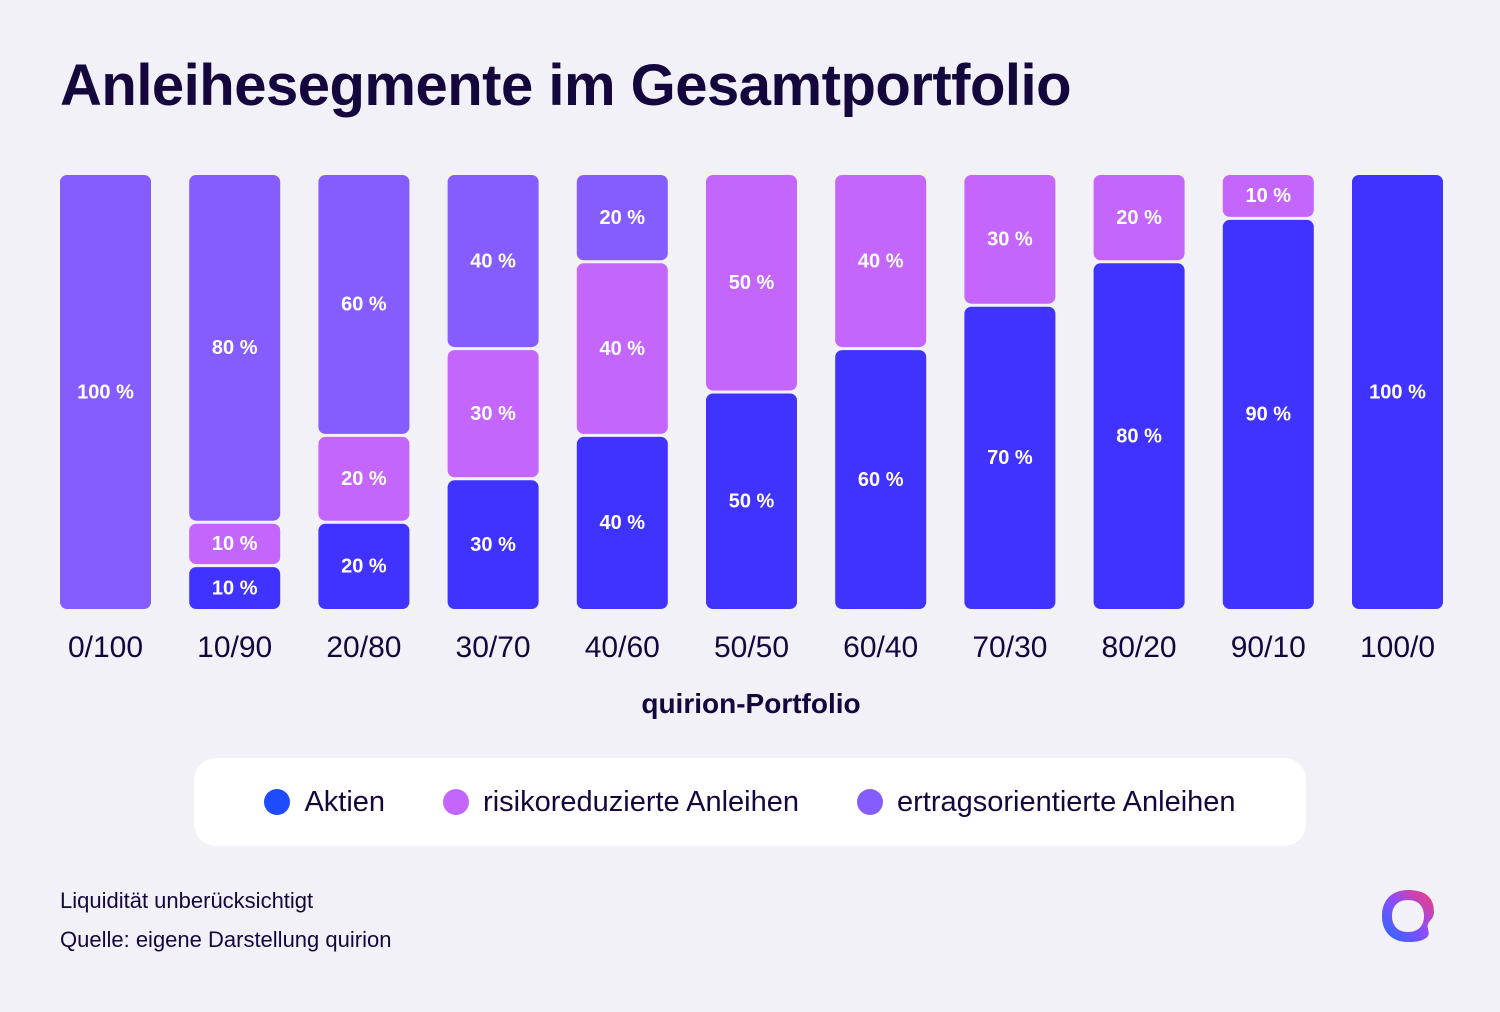 The height and width of the screenshot is (1012, 1500). Describe the element at coordinates (493, 647) in the screenshot. I see `x-tick-label: 30/70` at that location.